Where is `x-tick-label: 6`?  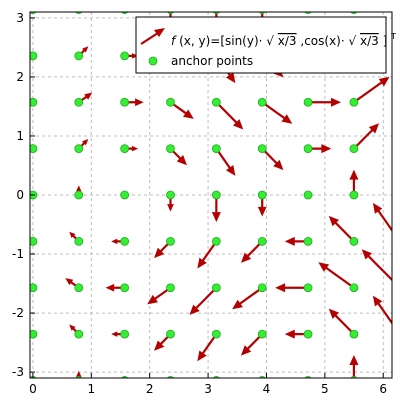 x-tick-label: 6 is located at coordinates (383, 389).